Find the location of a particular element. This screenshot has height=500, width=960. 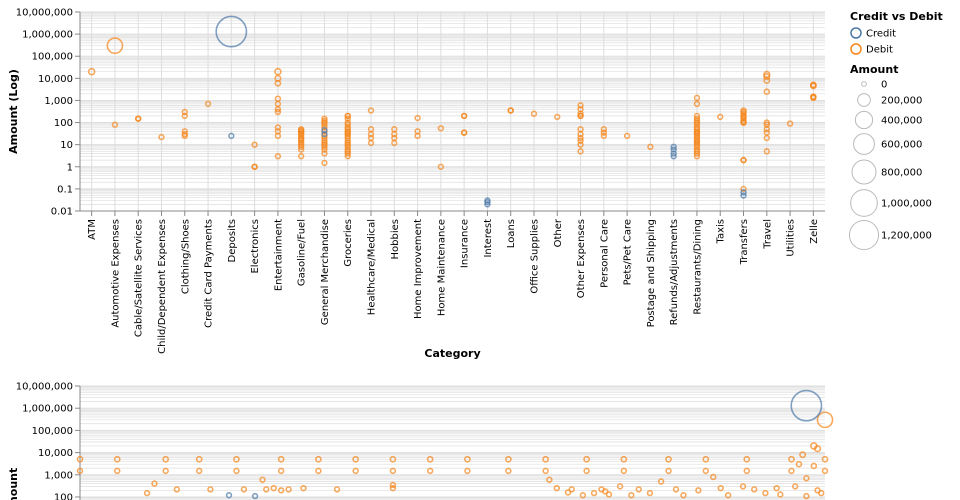

y-tick-label: 1 is located at coordinates (70, 167).